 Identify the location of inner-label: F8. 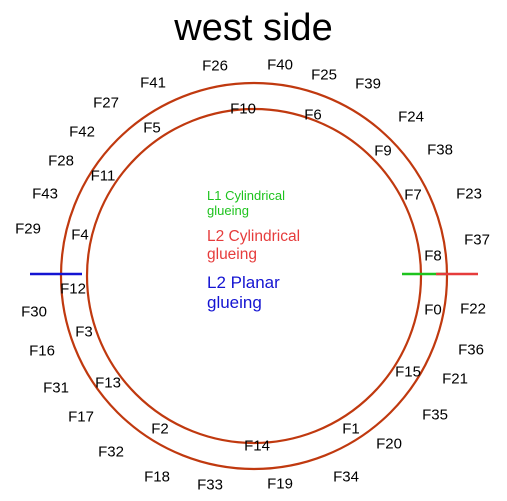
(433, 256).